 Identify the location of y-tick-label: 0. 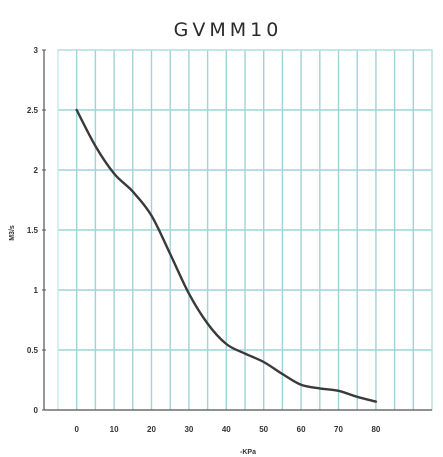
(36, 410).